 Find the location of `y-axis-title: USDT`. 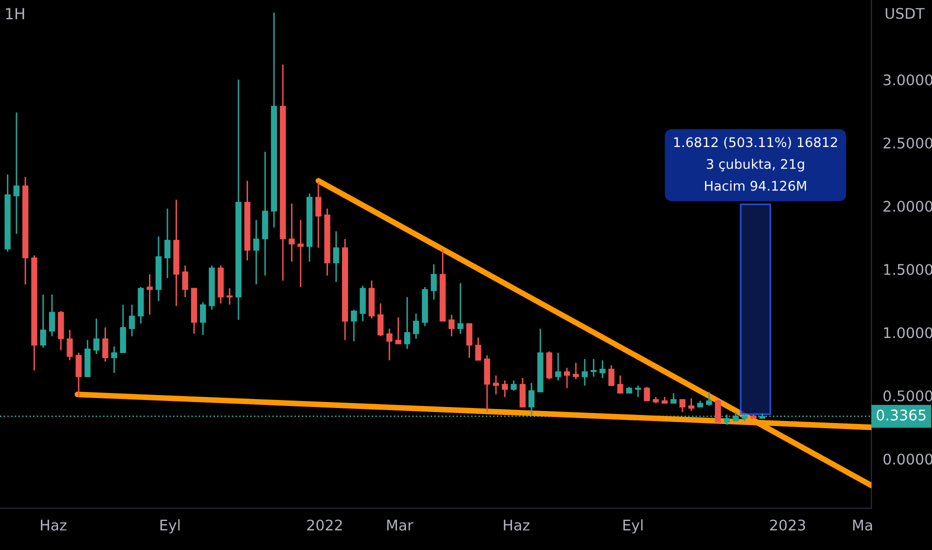

y-axis-title: USDT is located at coordinates (905, 13).